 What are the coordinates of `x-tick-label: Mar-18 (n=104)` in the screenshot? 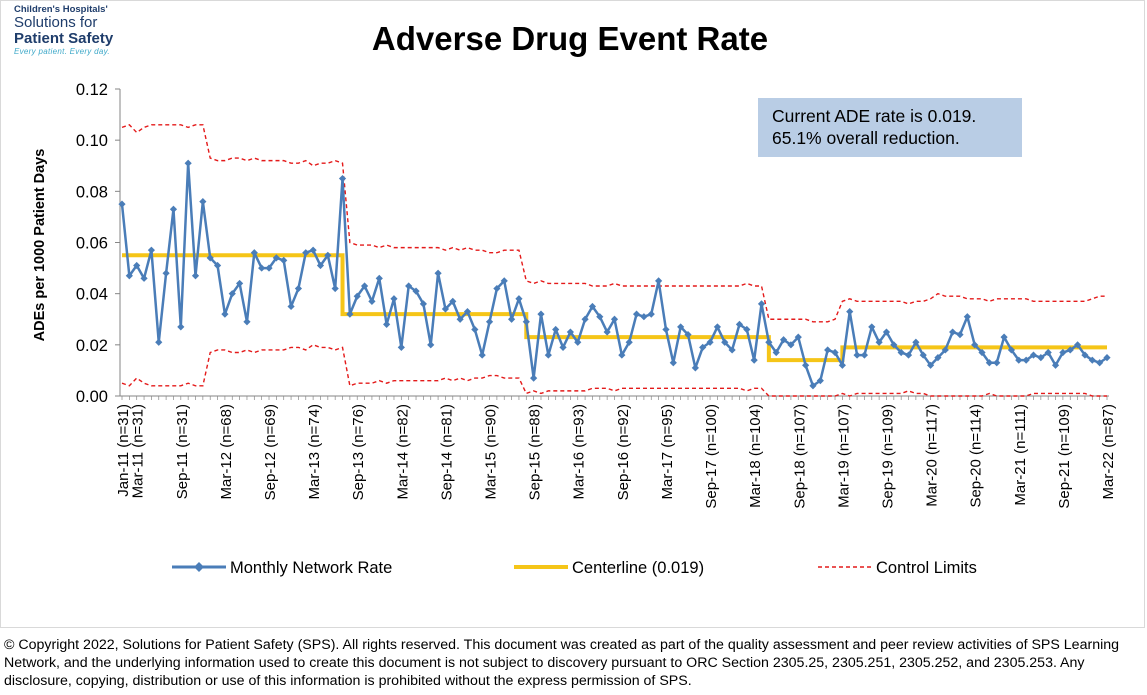 It's located at (755, 456).